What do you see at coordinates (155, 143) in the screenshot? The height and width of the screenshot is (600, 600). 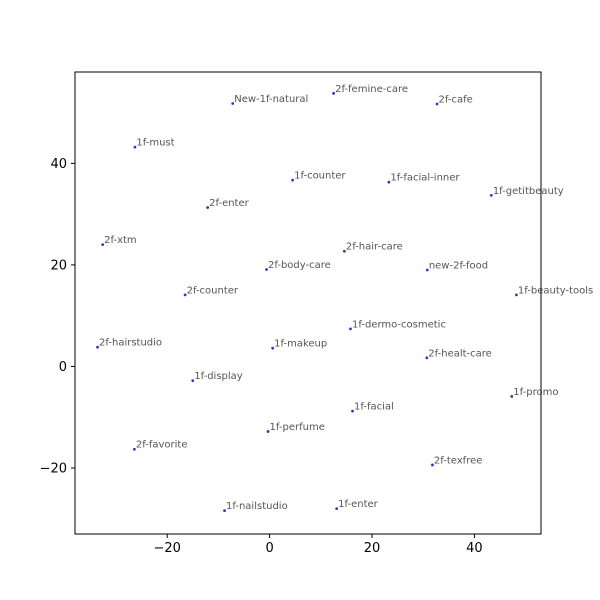 I see `point-label: 1f-must` at bounding box center [155, 143].